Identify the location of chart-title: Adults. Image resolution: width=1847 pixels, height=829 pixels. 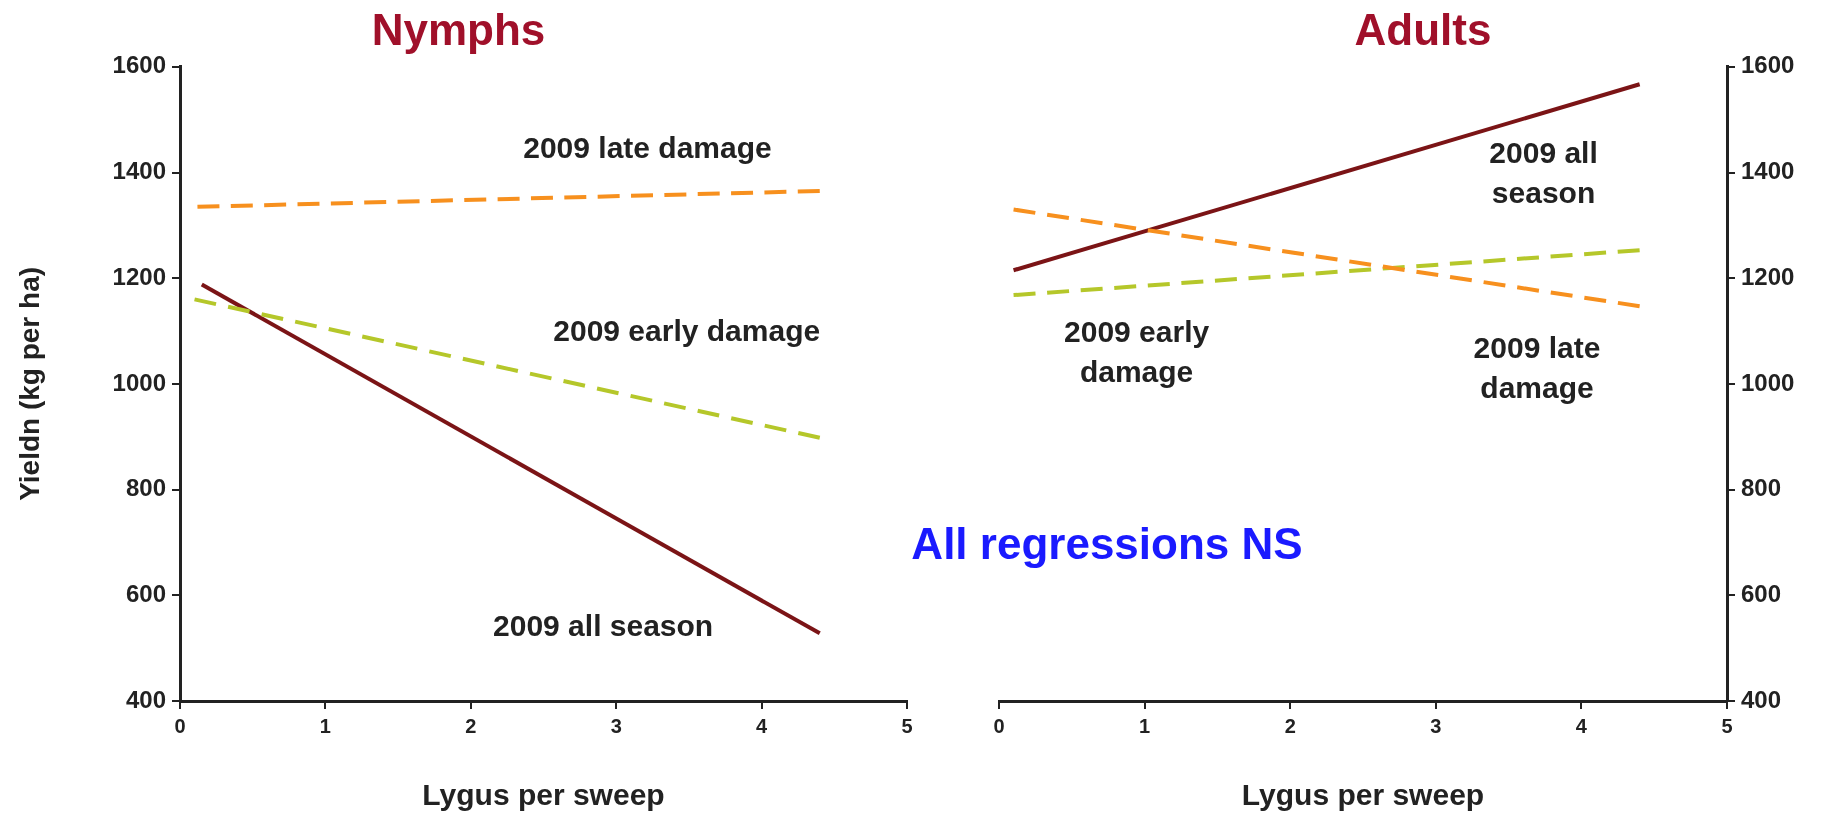
(1423, 29).